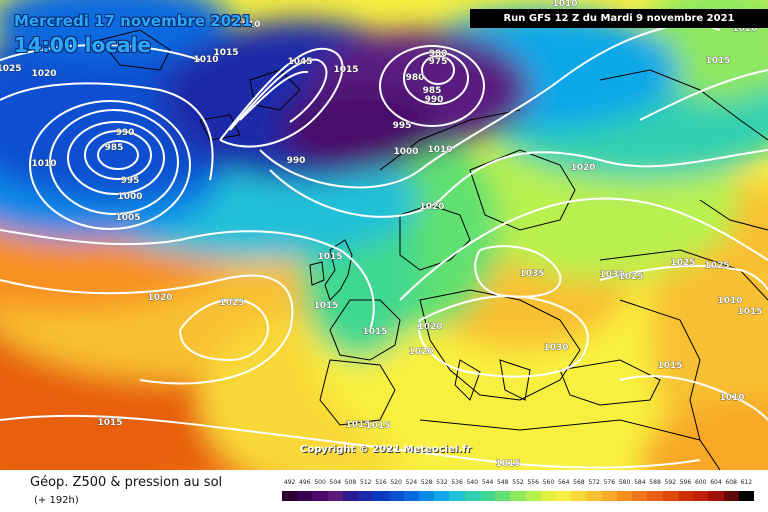 This screenshot has width=768, height=512. I want to click on isobar-label: 985, so click(432, 91).